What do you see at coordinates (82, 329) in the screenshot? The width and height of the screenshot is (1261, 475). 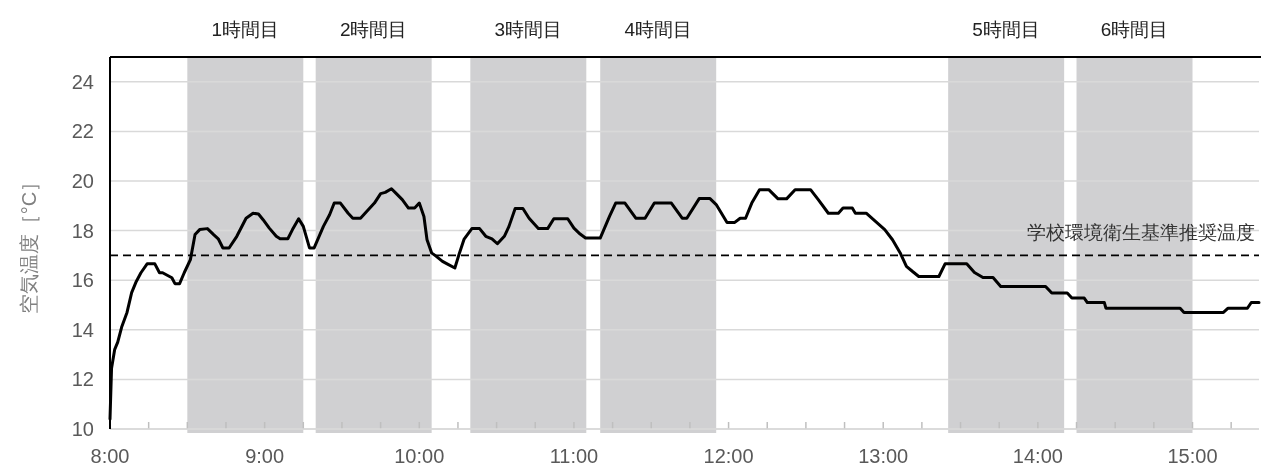 I see `ytick: 14` at bounding box center [82, 329].